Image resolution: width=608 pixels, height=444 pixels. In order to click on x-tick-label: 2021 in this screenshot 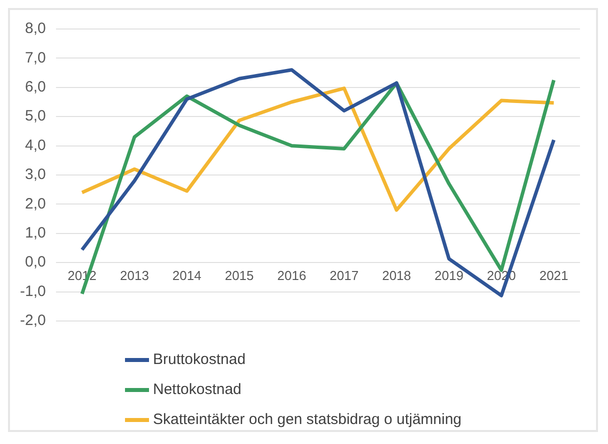, I will do `click(553, 275)`.